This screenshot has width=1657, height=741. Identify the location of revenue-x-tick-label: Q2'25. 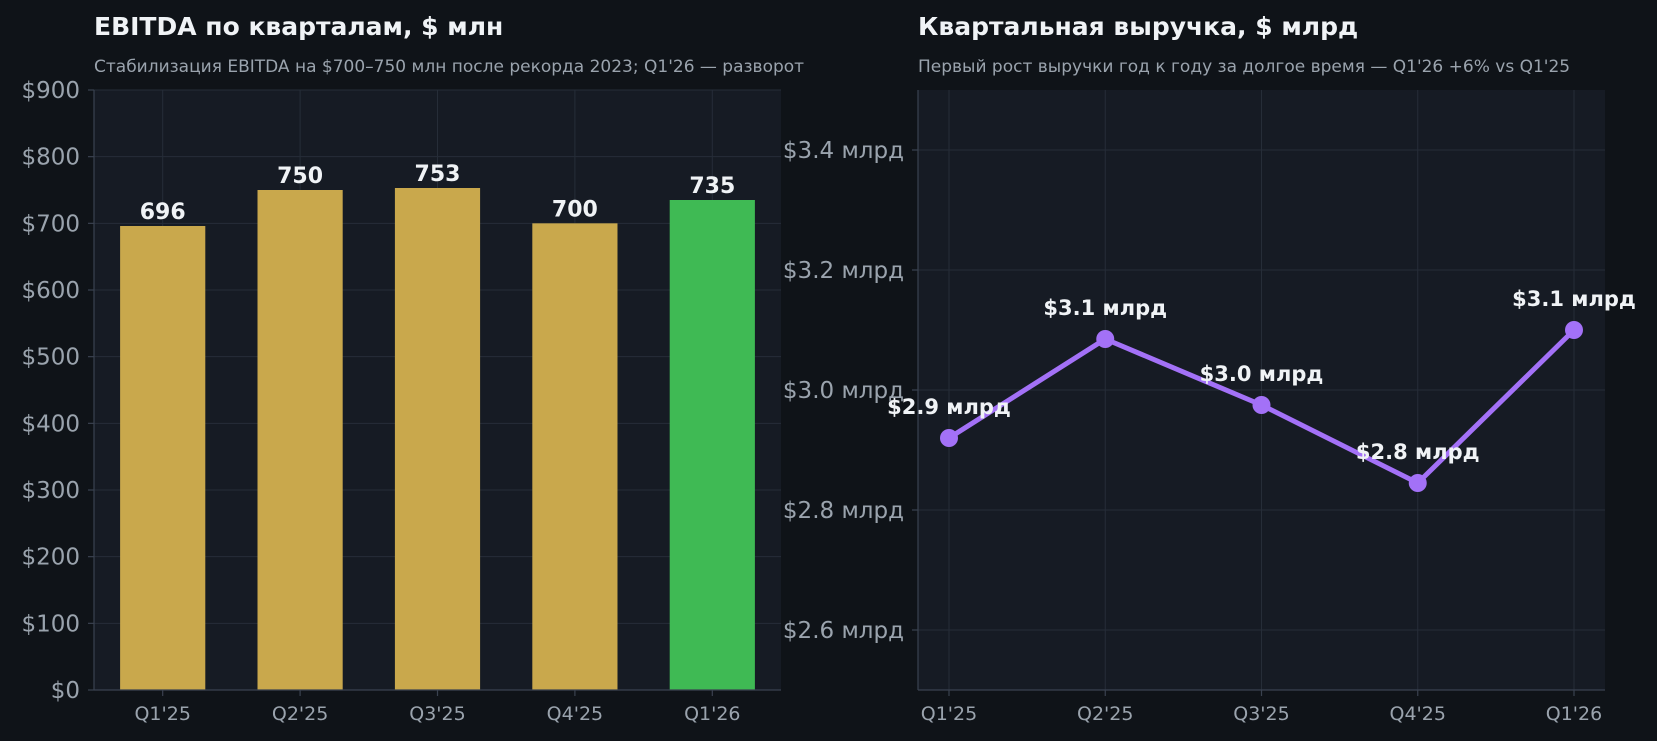
(1105, 714).